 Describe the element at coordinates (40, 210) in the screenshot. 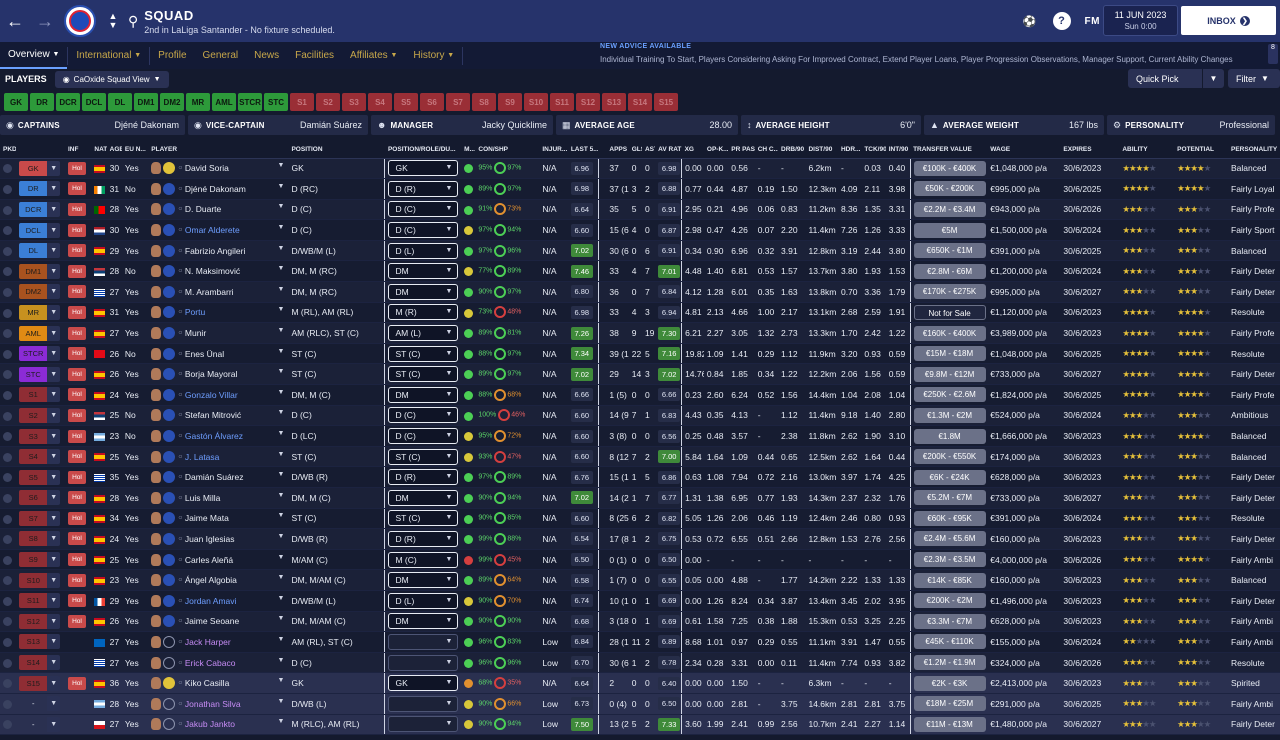

I see `selection-cell: DCR ▼` at that location.